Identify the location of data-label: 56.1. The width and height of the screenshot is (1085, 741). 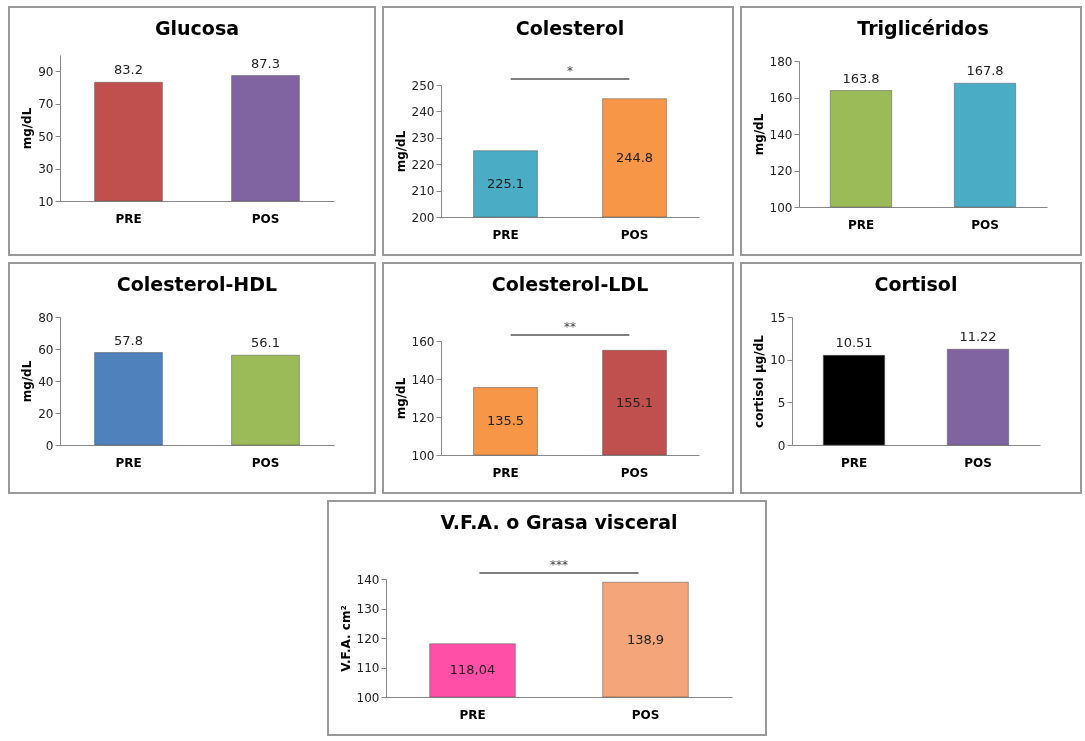
(265, 343).